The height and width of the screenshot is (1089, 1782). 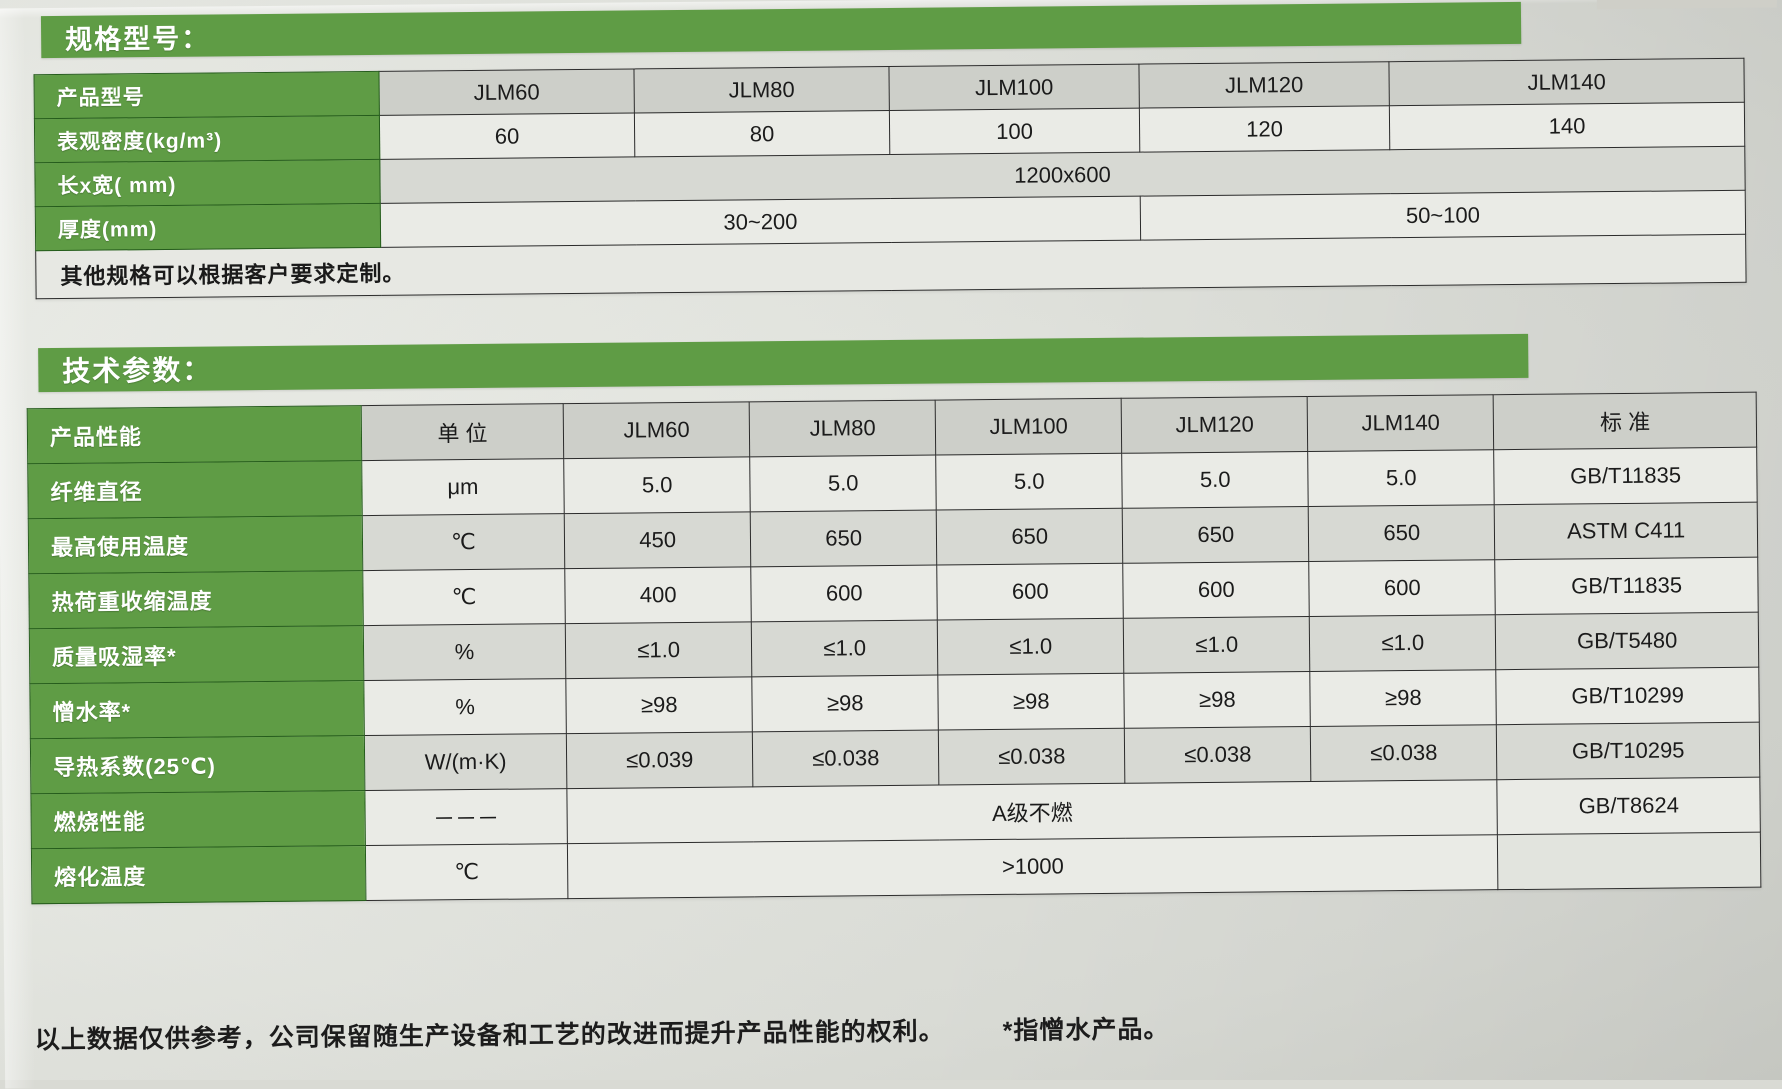 I want to click on tech-value-fiber-diameter-jlm60: 5.0, so click(x=657, y=485).